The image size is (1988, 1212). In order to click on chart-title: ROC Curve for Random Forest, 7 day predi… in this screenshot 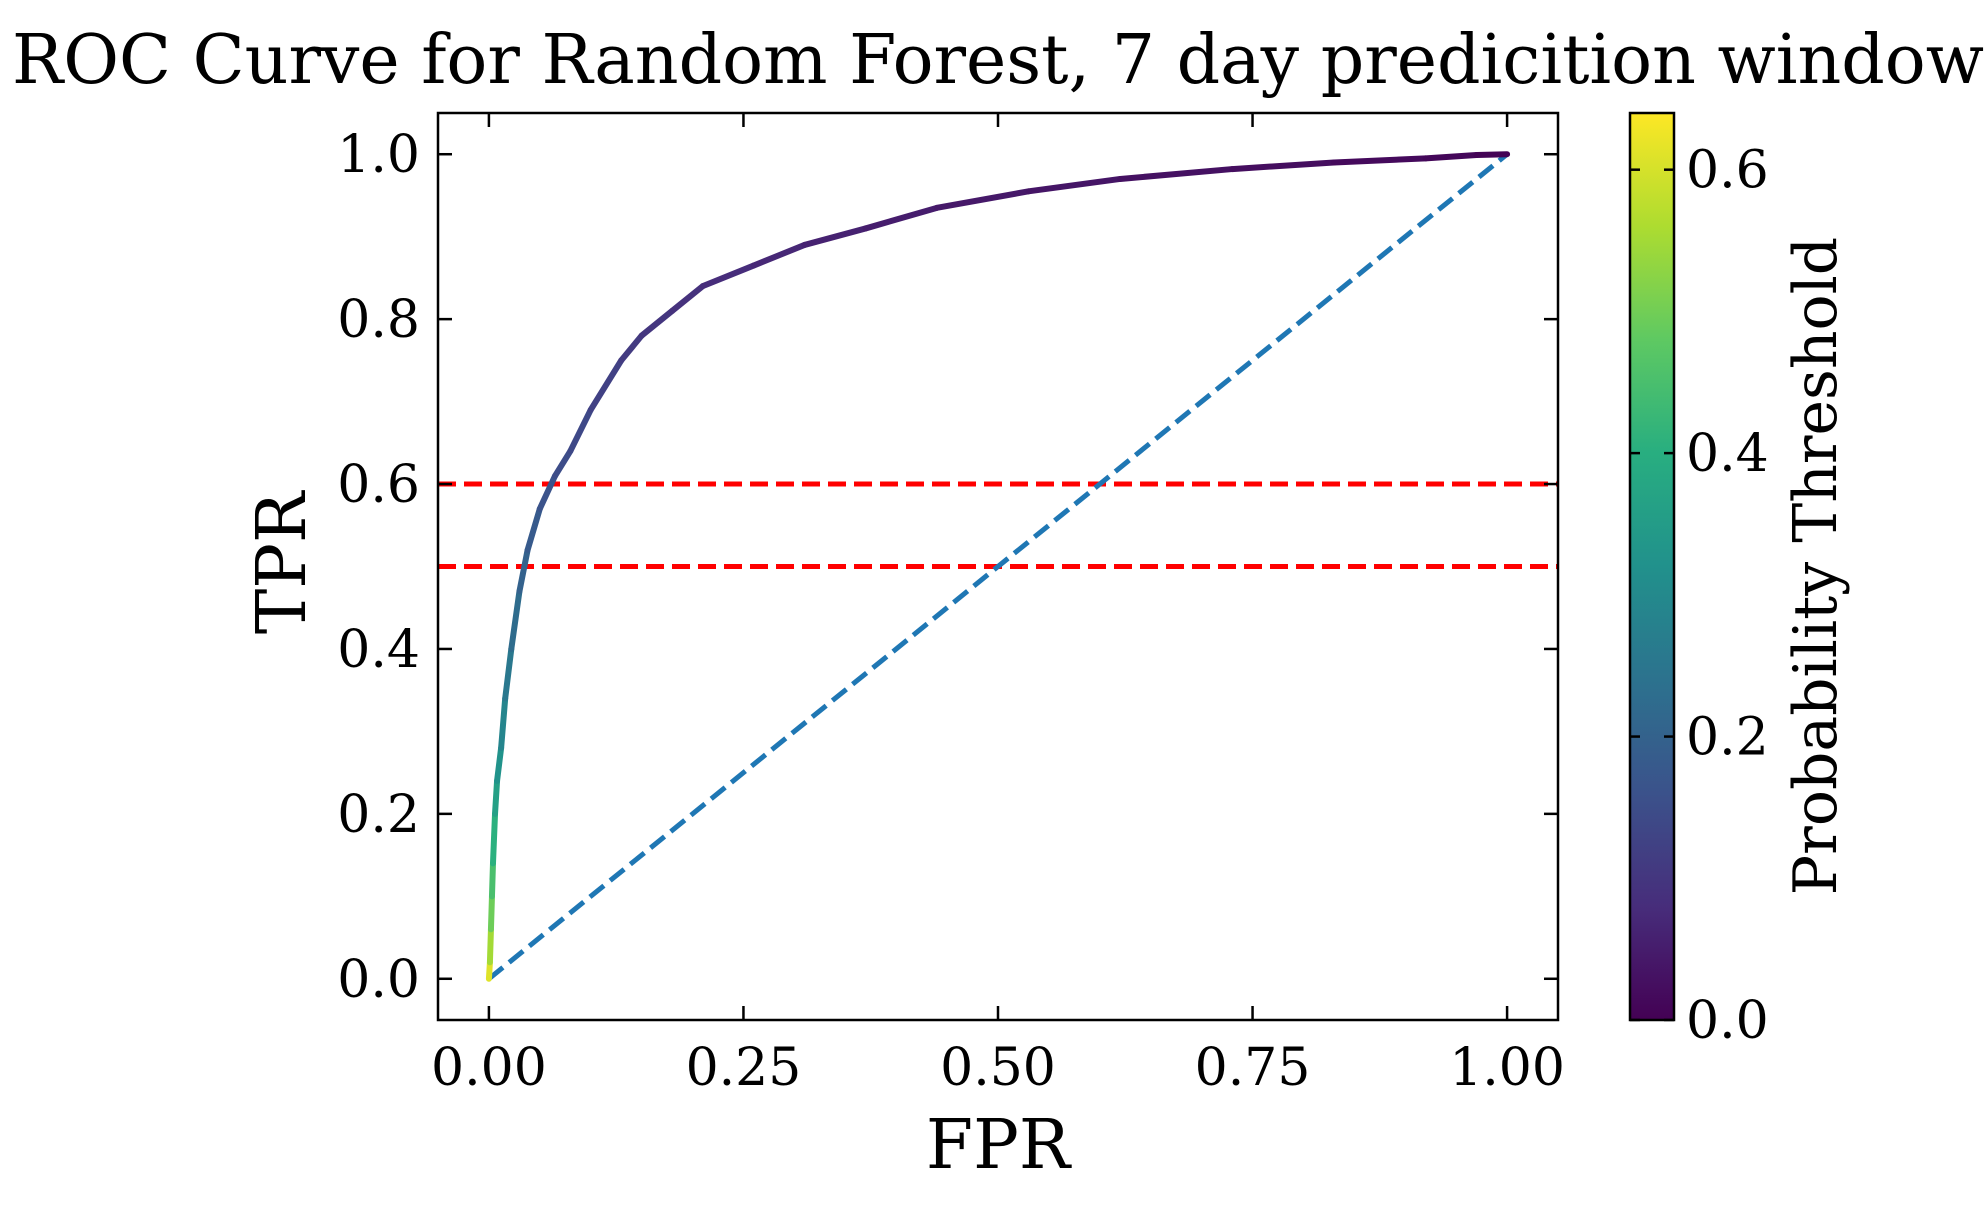, I will do `click(998, 60)`.